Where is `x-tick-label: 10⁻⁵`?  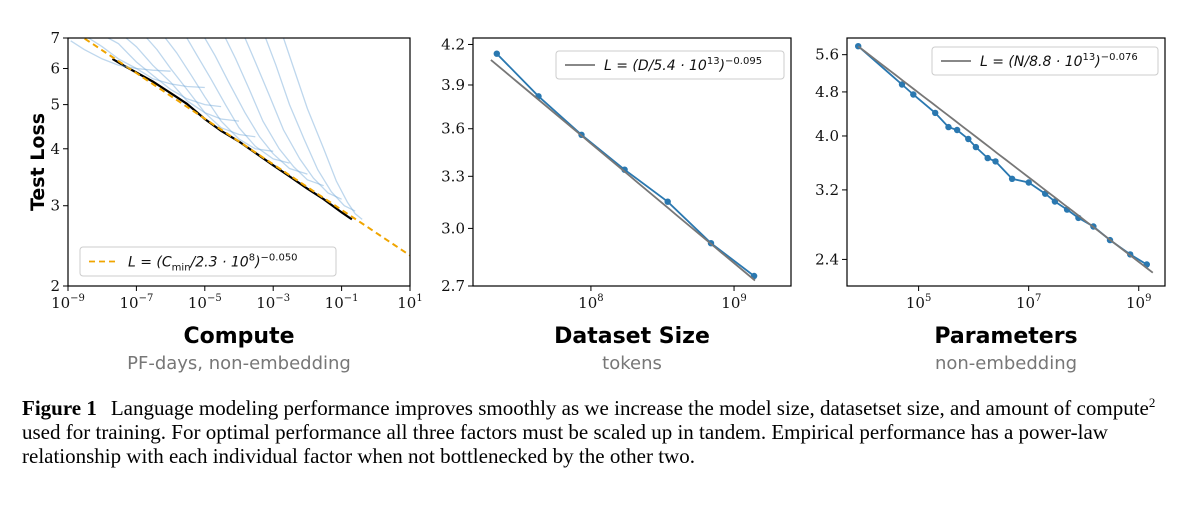
x-tick-label: 10⁻⁵ is located at coordinates (205, 302).